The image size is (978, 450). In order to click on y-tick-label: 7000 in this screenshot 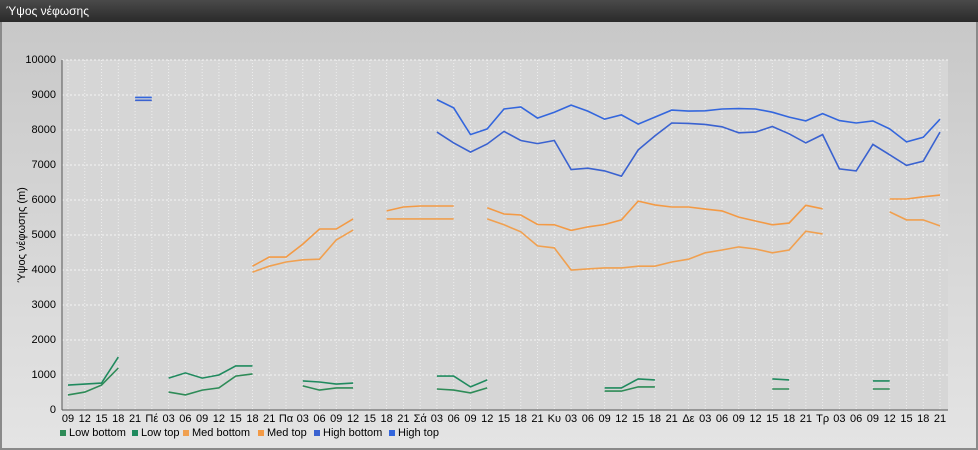, I will do `click(44, 165)`.